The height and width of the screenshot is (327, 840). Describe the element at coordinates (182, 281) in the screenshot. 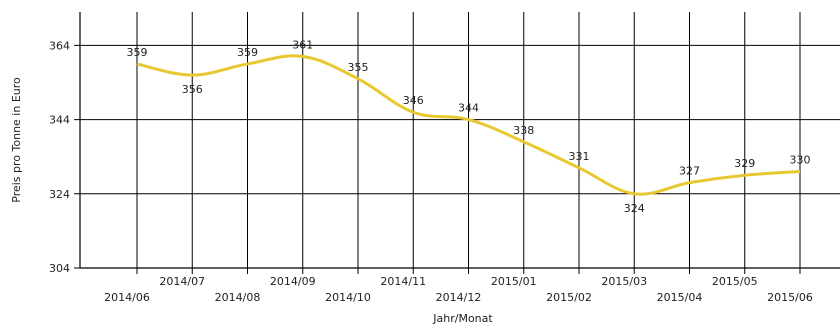

I see `x-tick-label: 2014/07` at that location.